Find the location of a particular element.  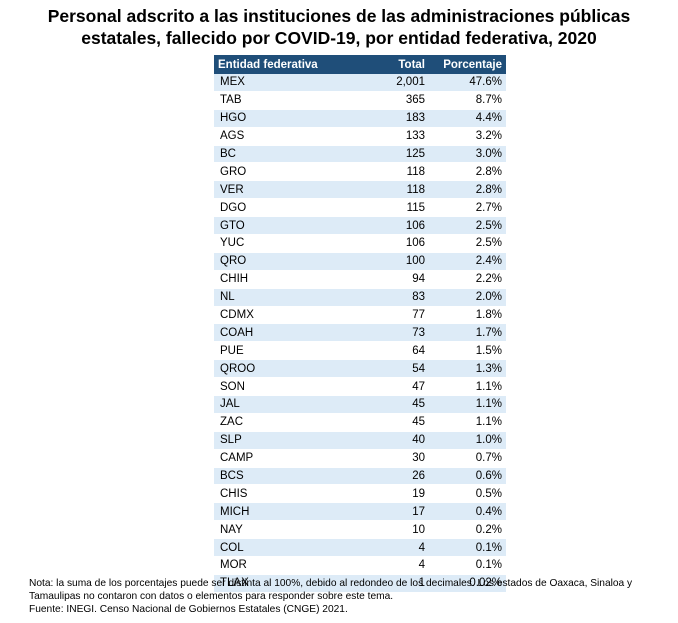

entity-cell: VER is located at coordinates (279, 190).